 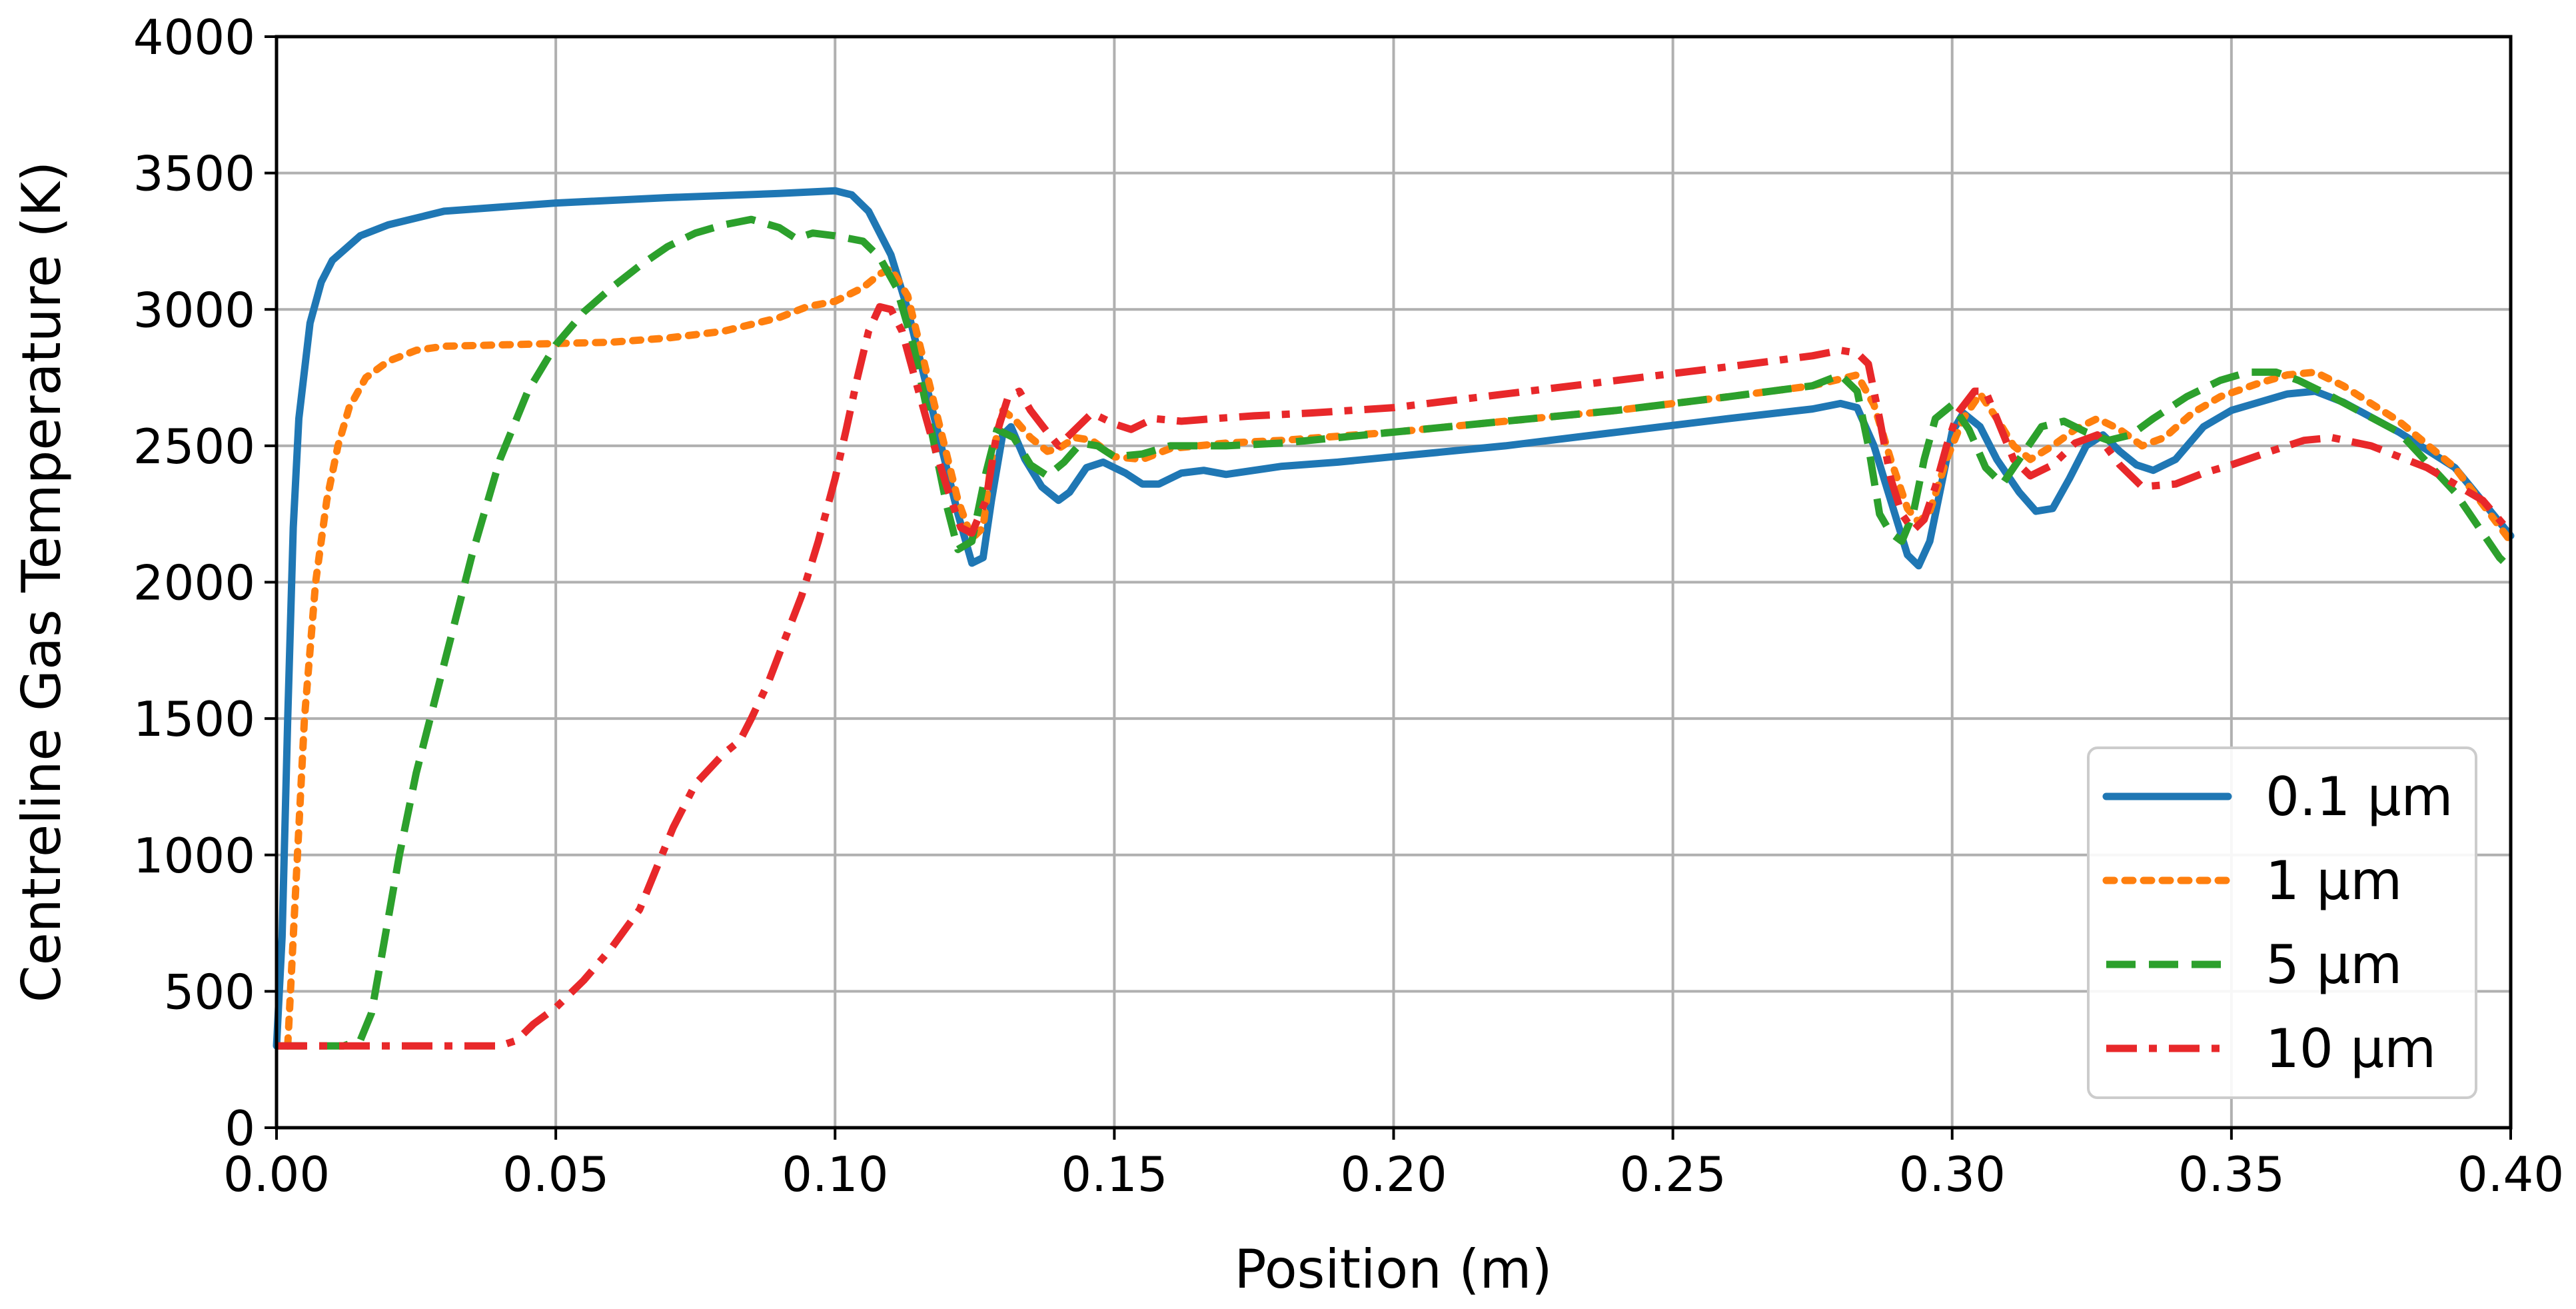 I want to click on y-tick-label: 3000, so click(x=194, y=310).